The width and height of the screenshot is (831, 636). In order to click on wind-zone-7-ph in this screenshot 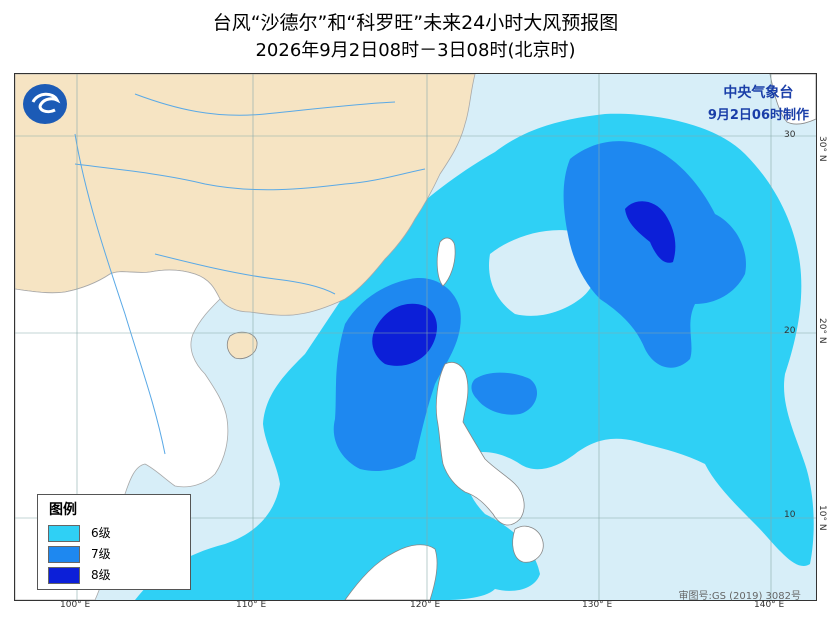, I will do `click(504, 393)`.